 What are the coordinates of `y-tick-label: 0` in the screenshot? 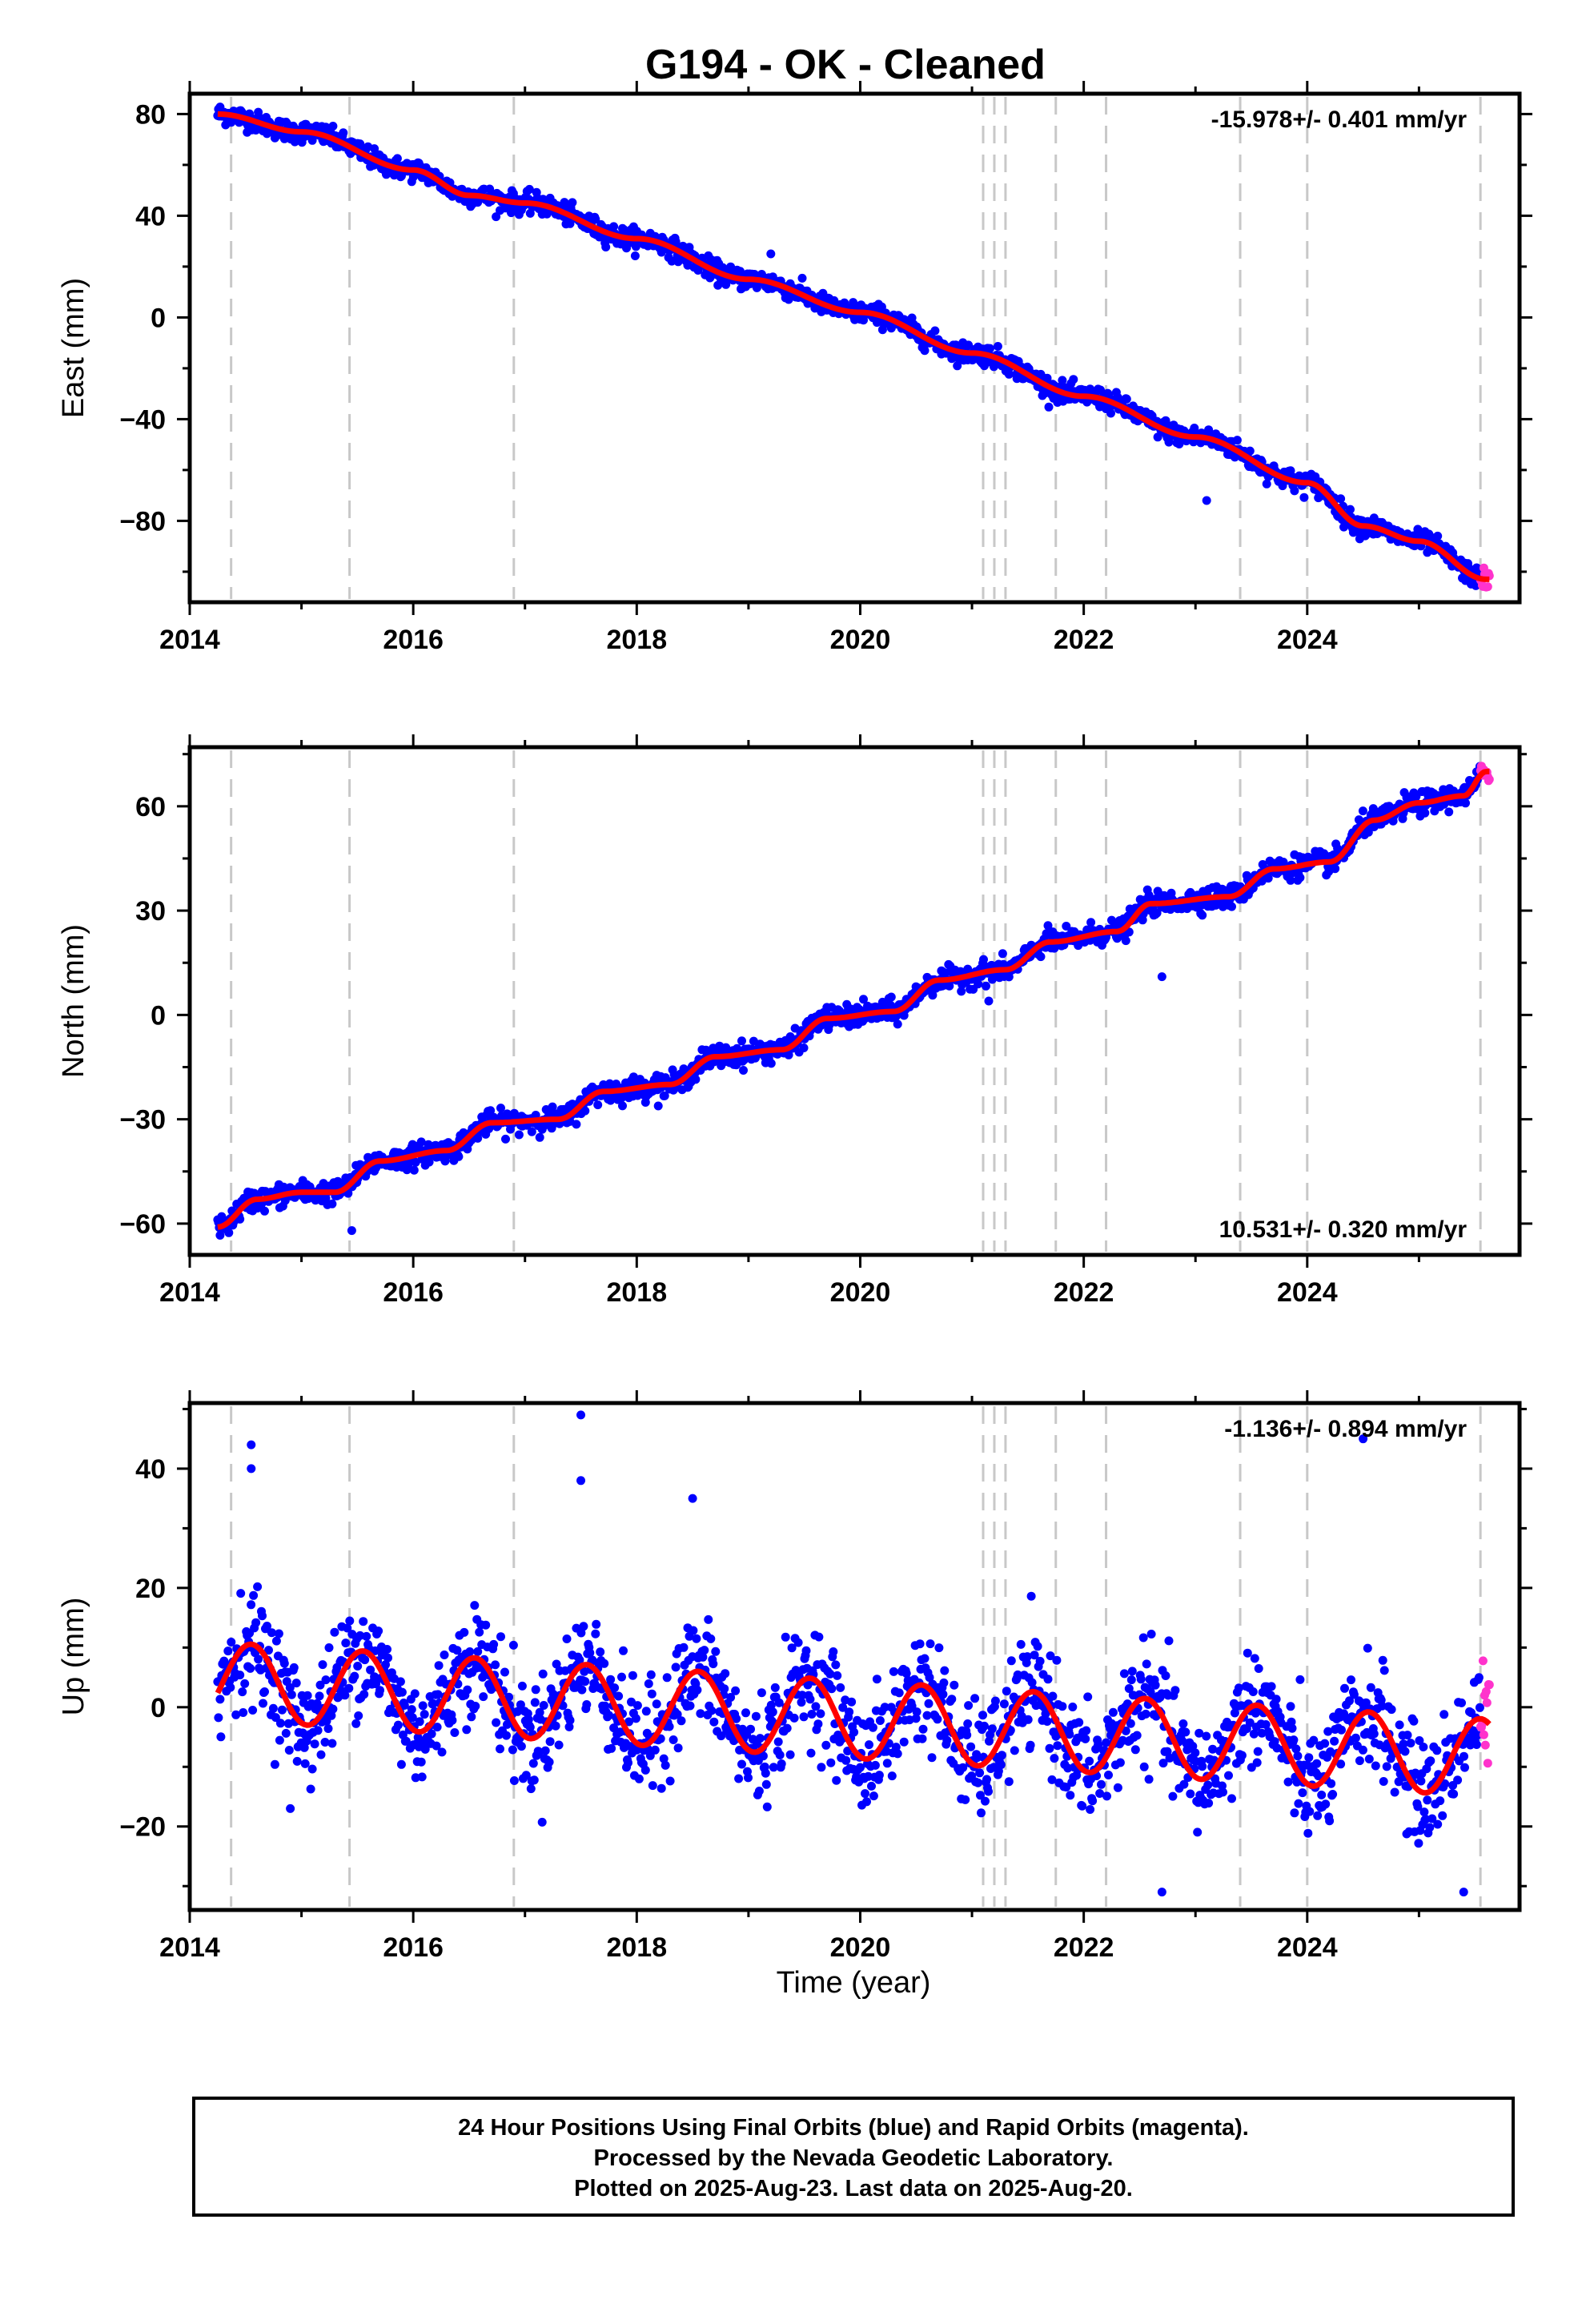 It's located at (158, 1015).